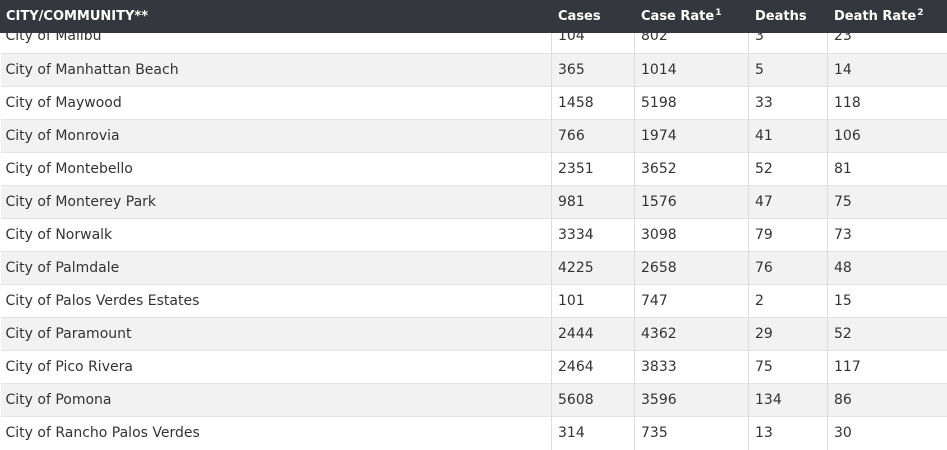 This screenshot has width=947, height=450. I want to click on table-row: City of Manhattan Beach 365 1014 5 14, so click(473, 70).